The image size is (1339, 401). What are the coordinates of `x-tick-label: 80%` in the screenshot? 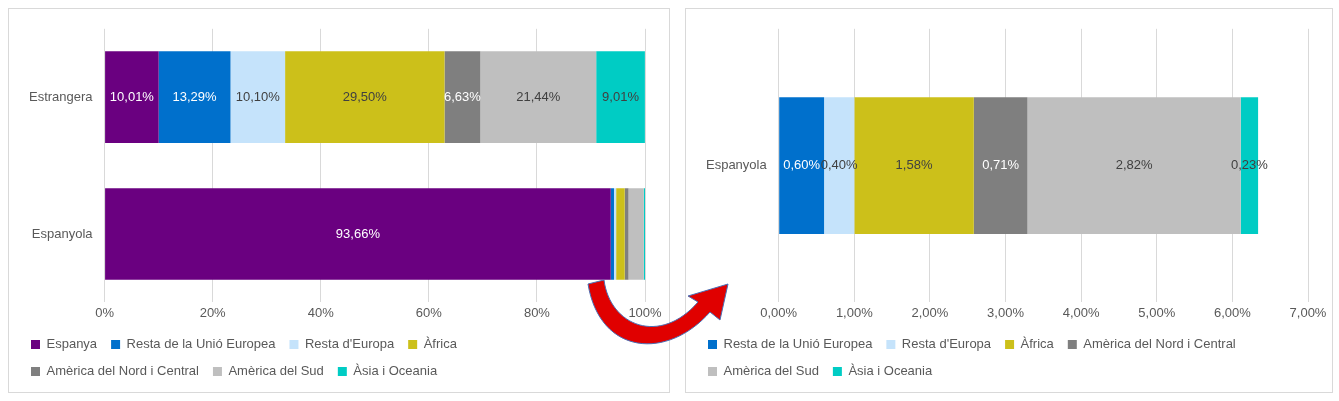 It's located at (537, 312).